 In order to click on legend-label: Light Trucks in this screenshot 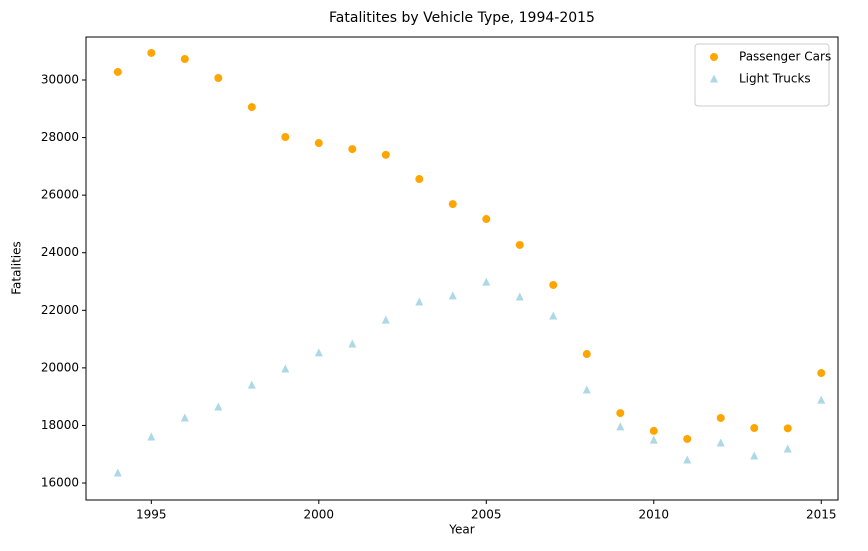, I will do `click(775, 79)`.